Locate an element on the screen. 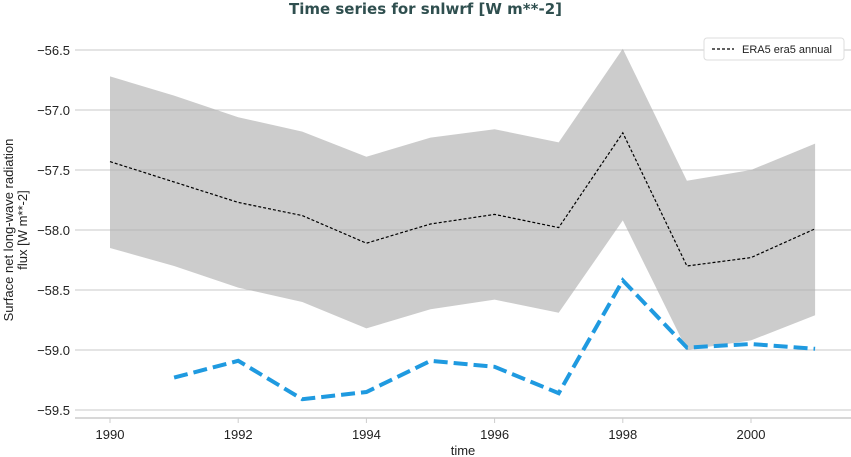 This screenshot has height=457, width=851. x-axis-label: time is located at coordinates (463, 450).